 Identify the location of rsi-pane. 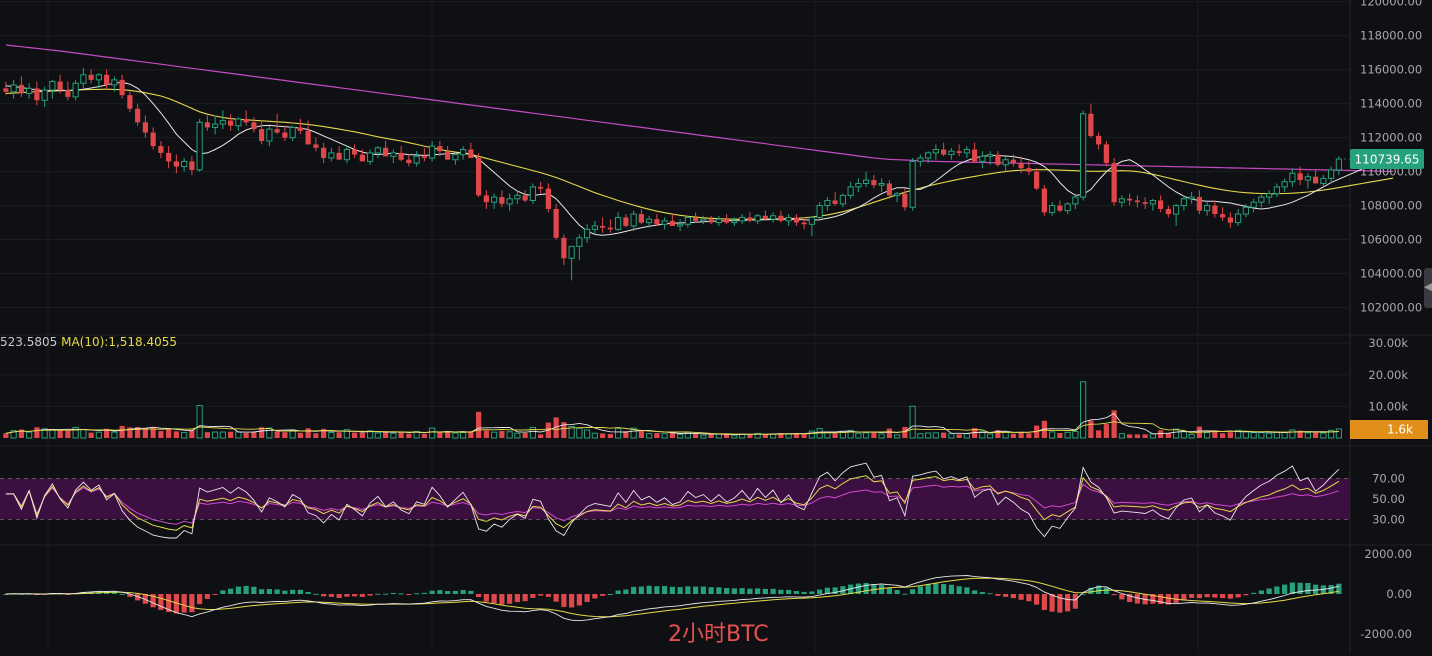
(675, 500).